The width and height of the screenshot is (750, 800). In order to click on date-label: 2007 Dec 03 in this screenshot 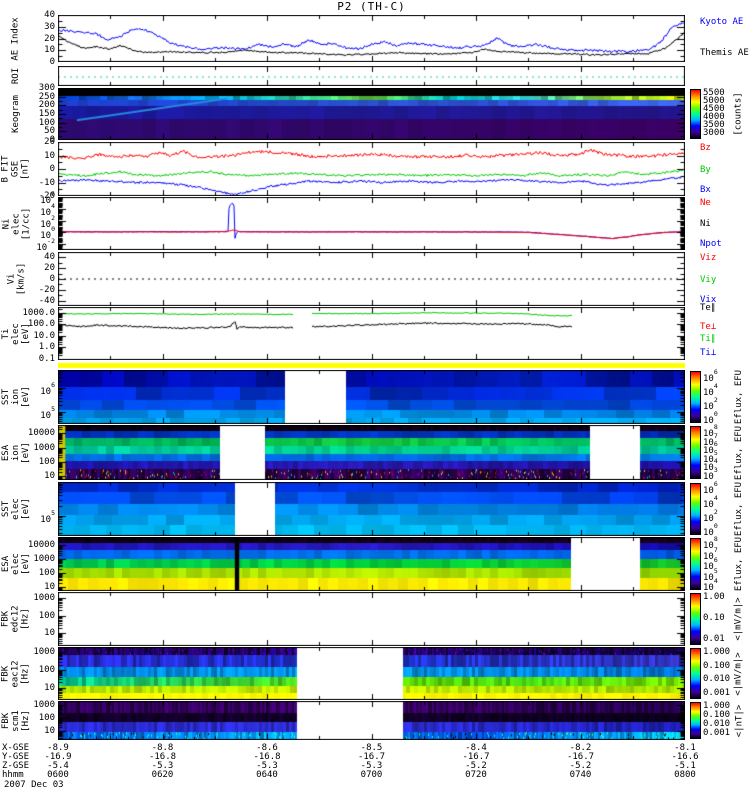, I will do `click(34, 785)`.